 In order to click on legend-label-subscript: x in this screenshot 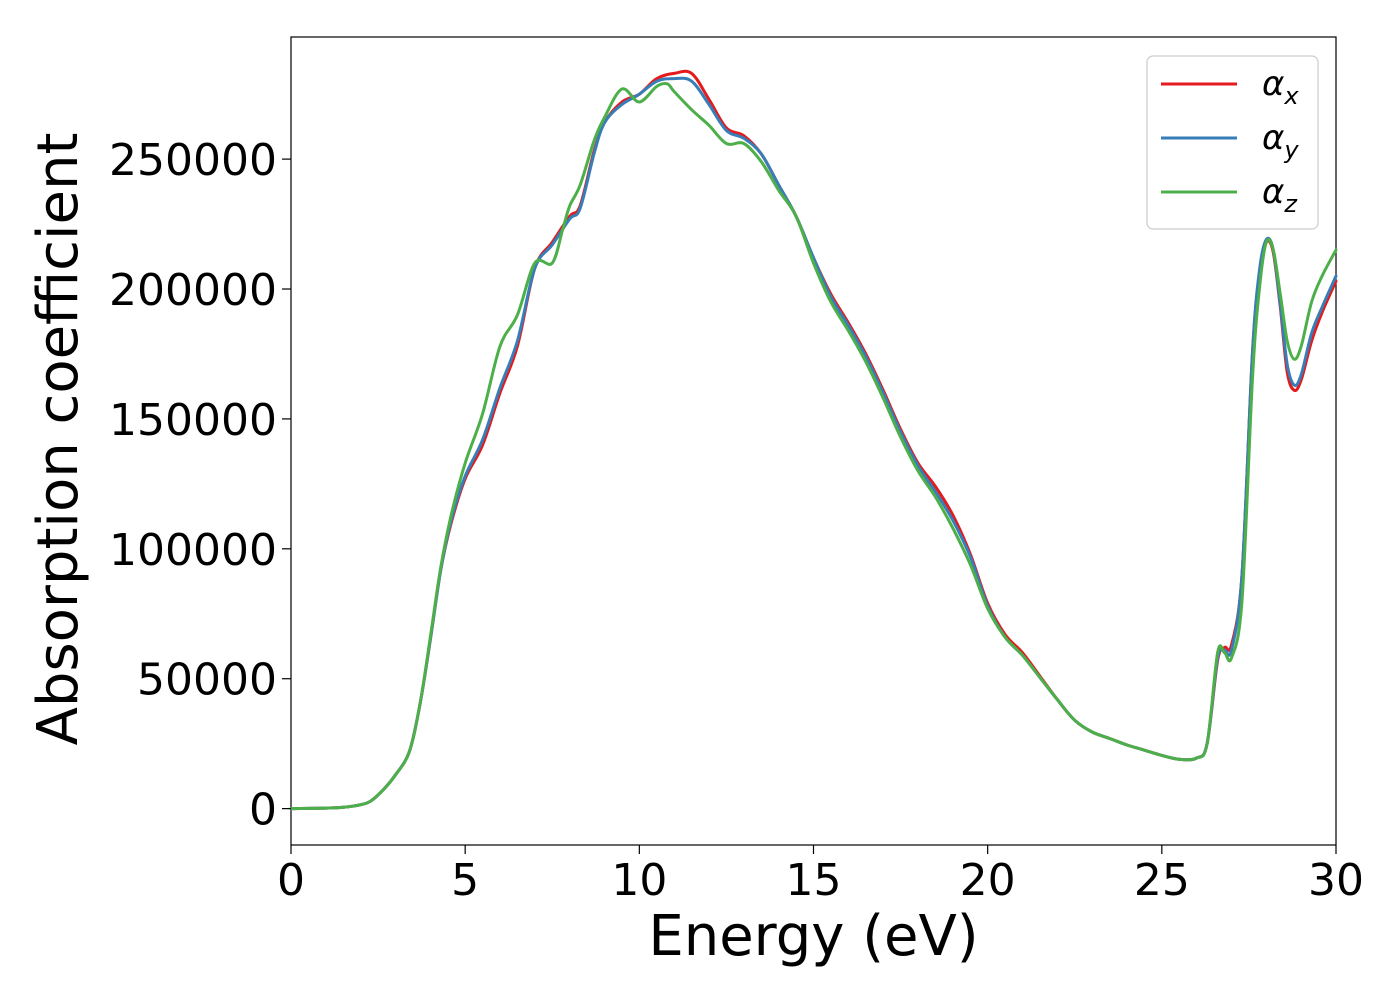, I will do `click(1291, 96)`.